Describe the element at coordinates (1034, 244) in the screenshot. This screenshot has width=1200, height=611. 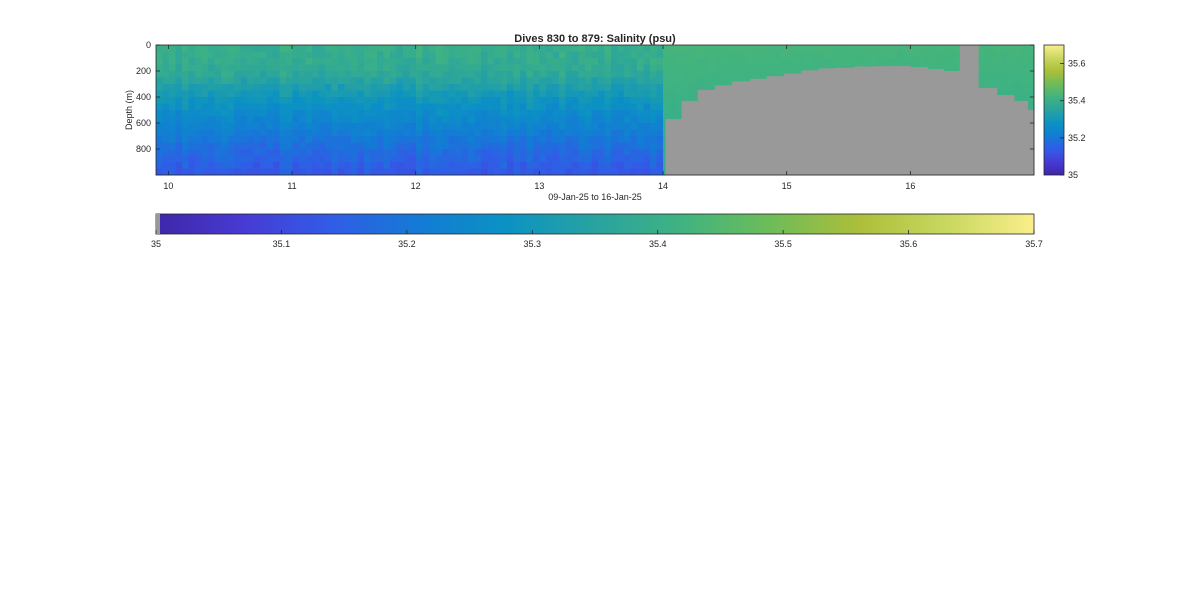
I see `colorbar-bottom-tick-label: 35.7` at that location.